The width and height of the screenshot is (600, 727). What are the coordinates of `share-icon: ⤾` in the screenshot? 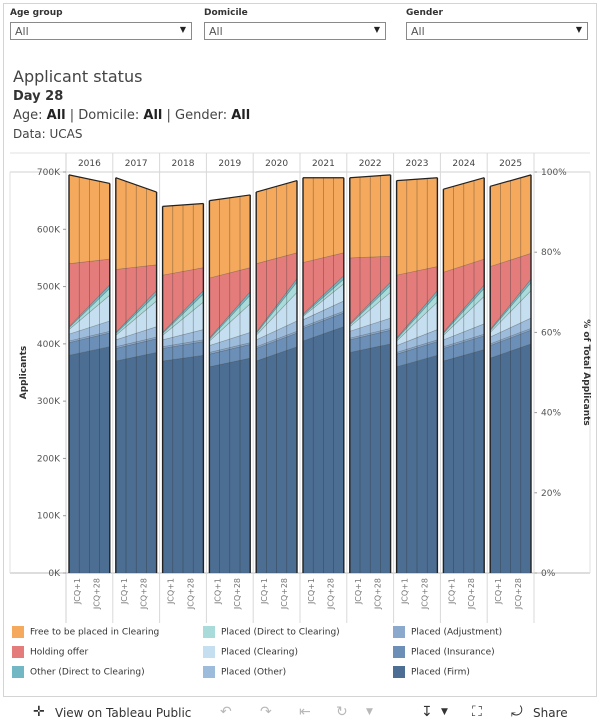 It's located at (517, 712).